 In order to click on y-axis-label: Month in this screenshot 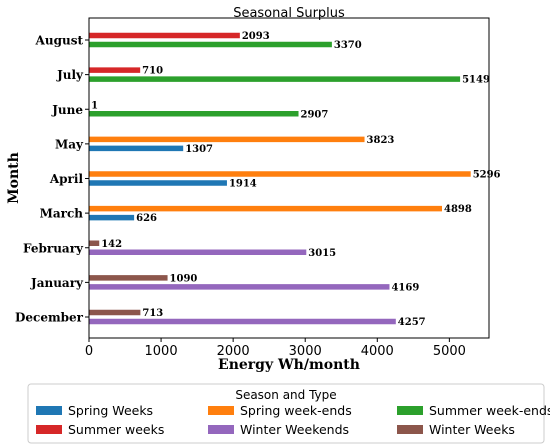, I will do `click(14, 178)`.